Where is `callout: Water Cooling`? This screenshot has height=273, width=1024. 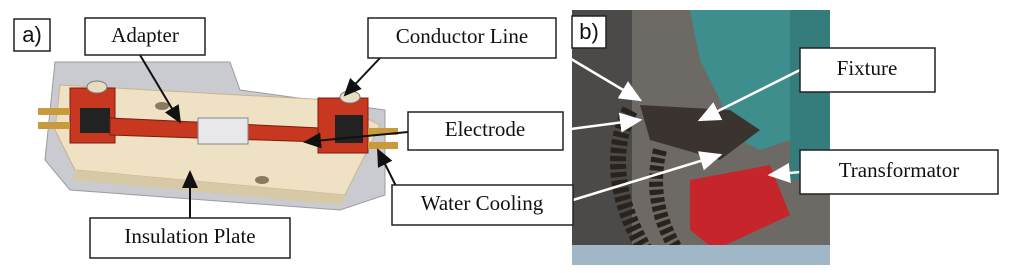
callout: Water Cooling is located at coordinates (482, 203).